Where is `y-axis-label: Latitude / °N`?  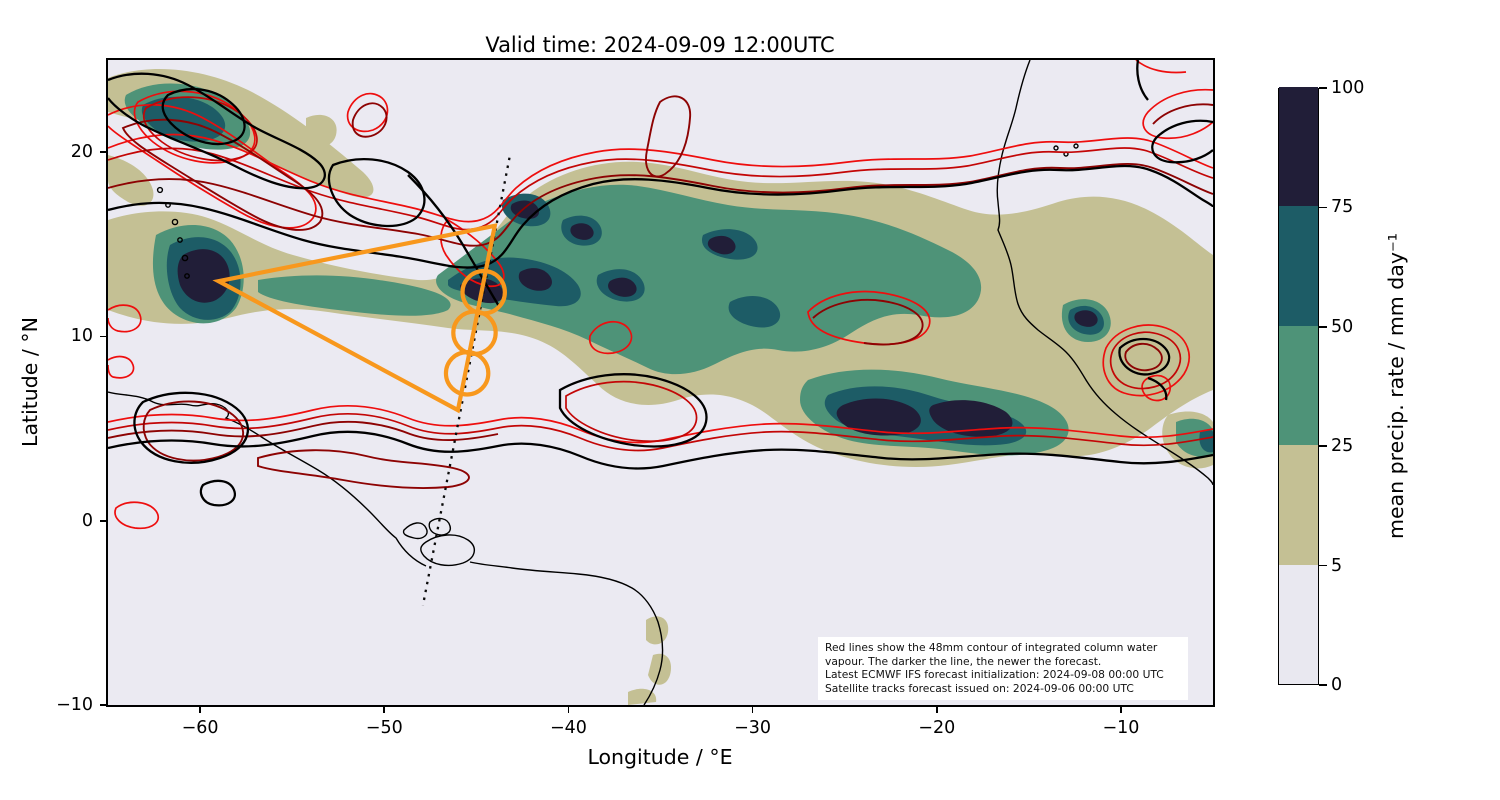 y-axis-label: Latitude / °N is located at coordinates (30, 382).